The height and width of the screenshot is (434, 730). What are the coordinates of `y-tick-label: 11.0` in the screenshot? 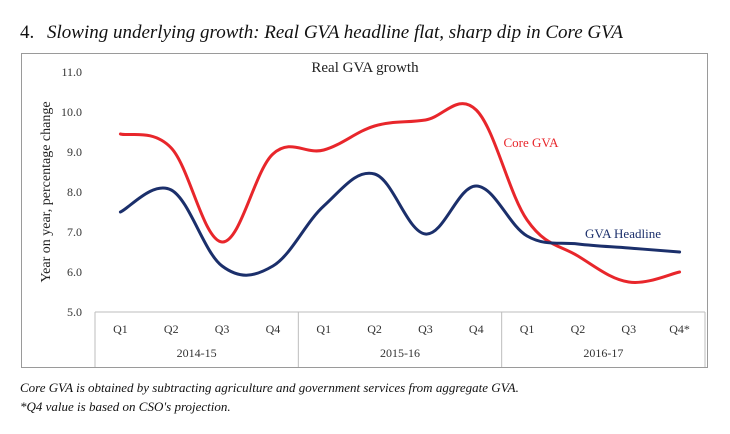 It's located at (71, 72).